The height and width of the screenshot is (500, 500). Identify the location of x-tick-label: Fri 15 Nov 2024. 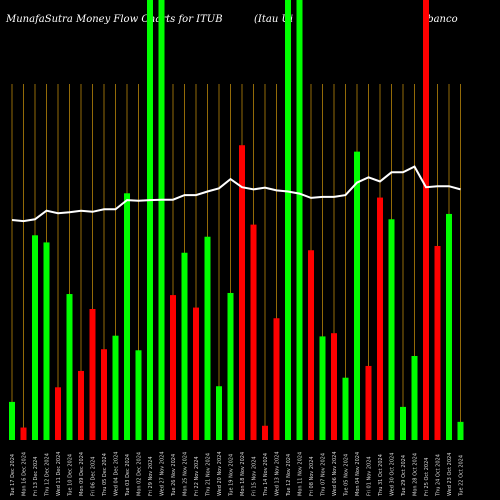
(255, 476).